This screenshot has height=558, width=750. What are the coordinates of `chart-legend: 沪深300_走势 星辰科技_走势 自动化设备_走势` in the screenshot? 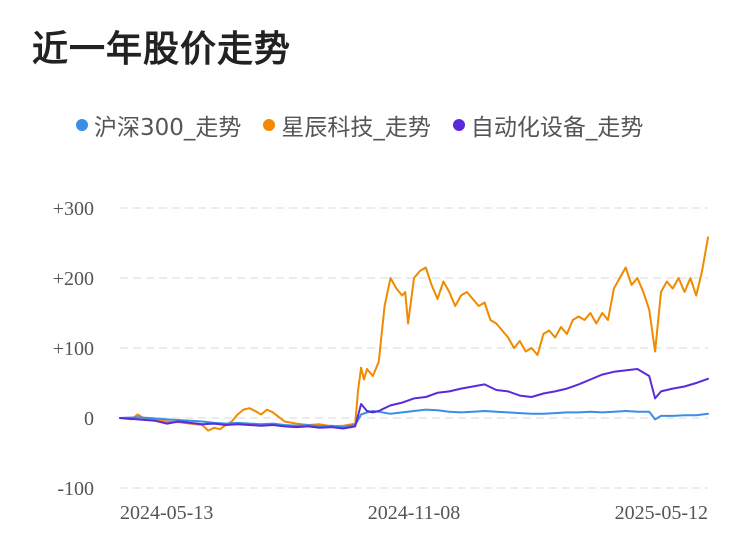 It's located at (370, 125).